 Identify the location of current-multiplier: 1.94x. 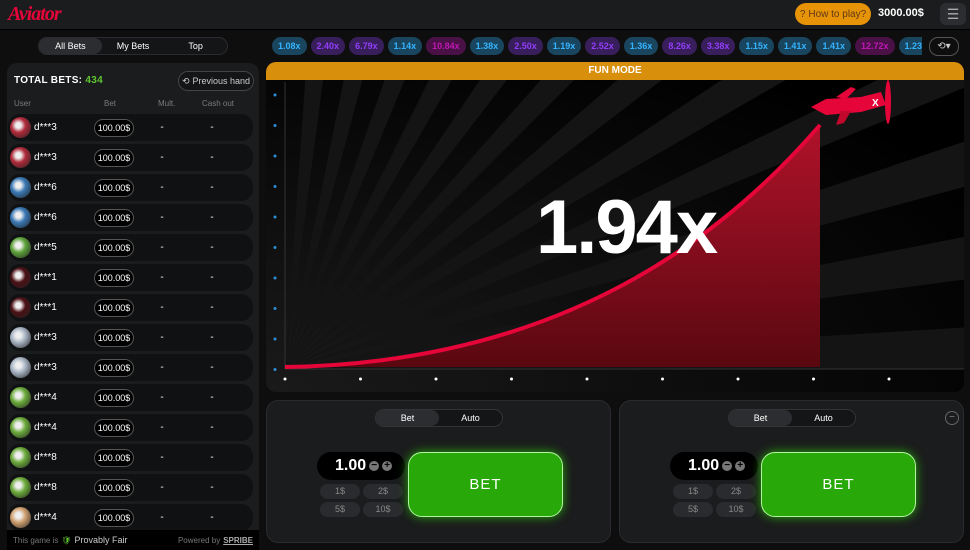
(627, 227).